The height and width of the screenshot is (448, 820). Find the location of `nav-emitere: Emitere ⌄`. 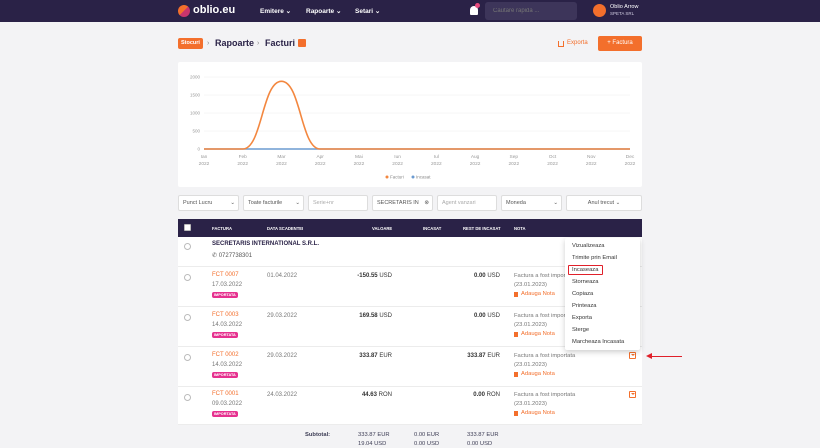

nav-emitere: Emitere ⌄ is located at coordinates (276, 11).